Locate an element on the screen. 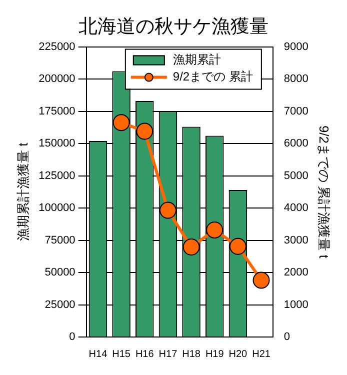 The height and width of the screenshot is (375, 347). y-axis-title: 漁期累計漁獲量 t is located at coordinates (22, 192).